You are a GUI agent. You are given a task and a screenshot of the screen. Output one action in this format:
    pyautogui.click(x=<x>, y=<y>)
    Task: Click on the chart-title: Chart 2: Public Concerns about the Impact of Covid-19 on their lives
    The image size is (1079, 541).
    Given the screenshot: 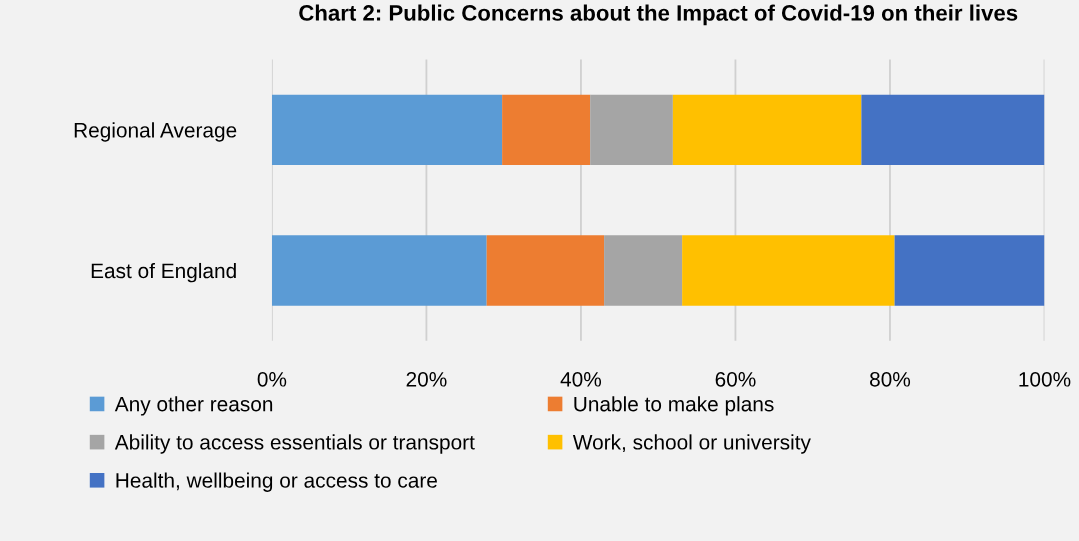 What is the action you would take?
    pyautogui.click(x=658, y=15)
    